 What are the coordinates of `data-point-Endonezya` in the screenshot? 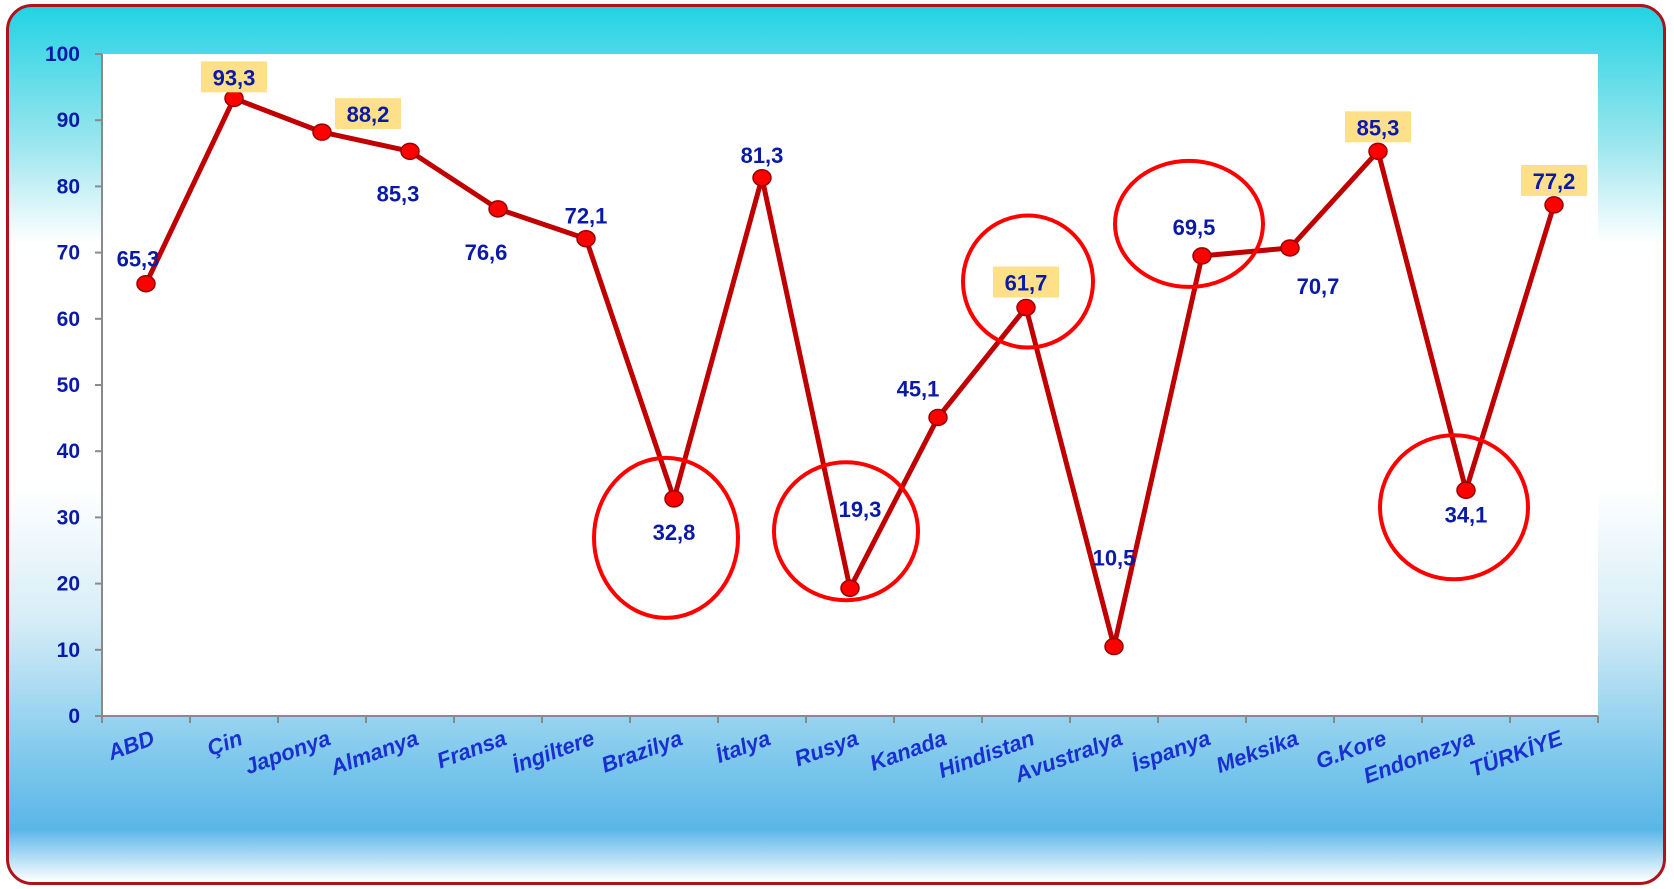 It's located at (1466, 490).